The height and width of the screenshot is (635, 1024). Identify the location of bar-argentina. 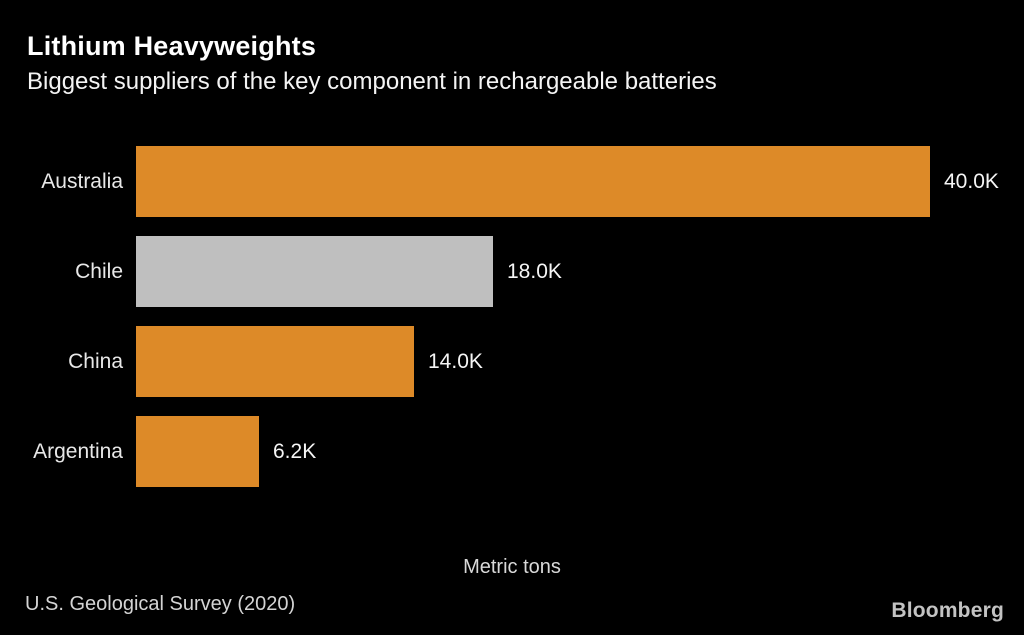
(197, 451).